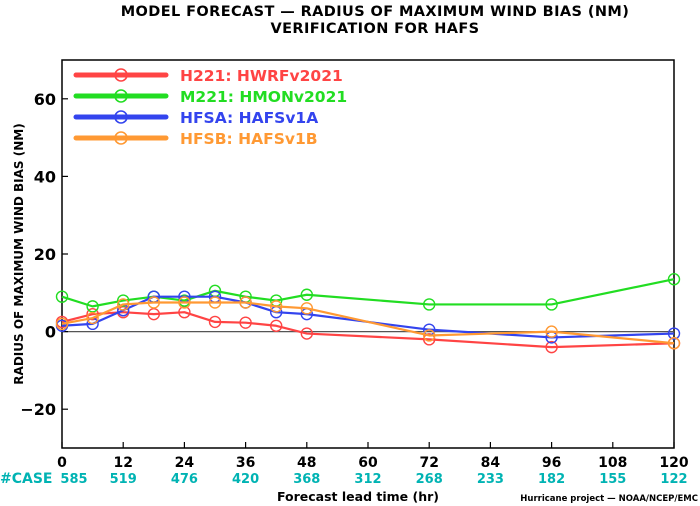  I want to click on x-tick-label: 120, so click(673, 463).